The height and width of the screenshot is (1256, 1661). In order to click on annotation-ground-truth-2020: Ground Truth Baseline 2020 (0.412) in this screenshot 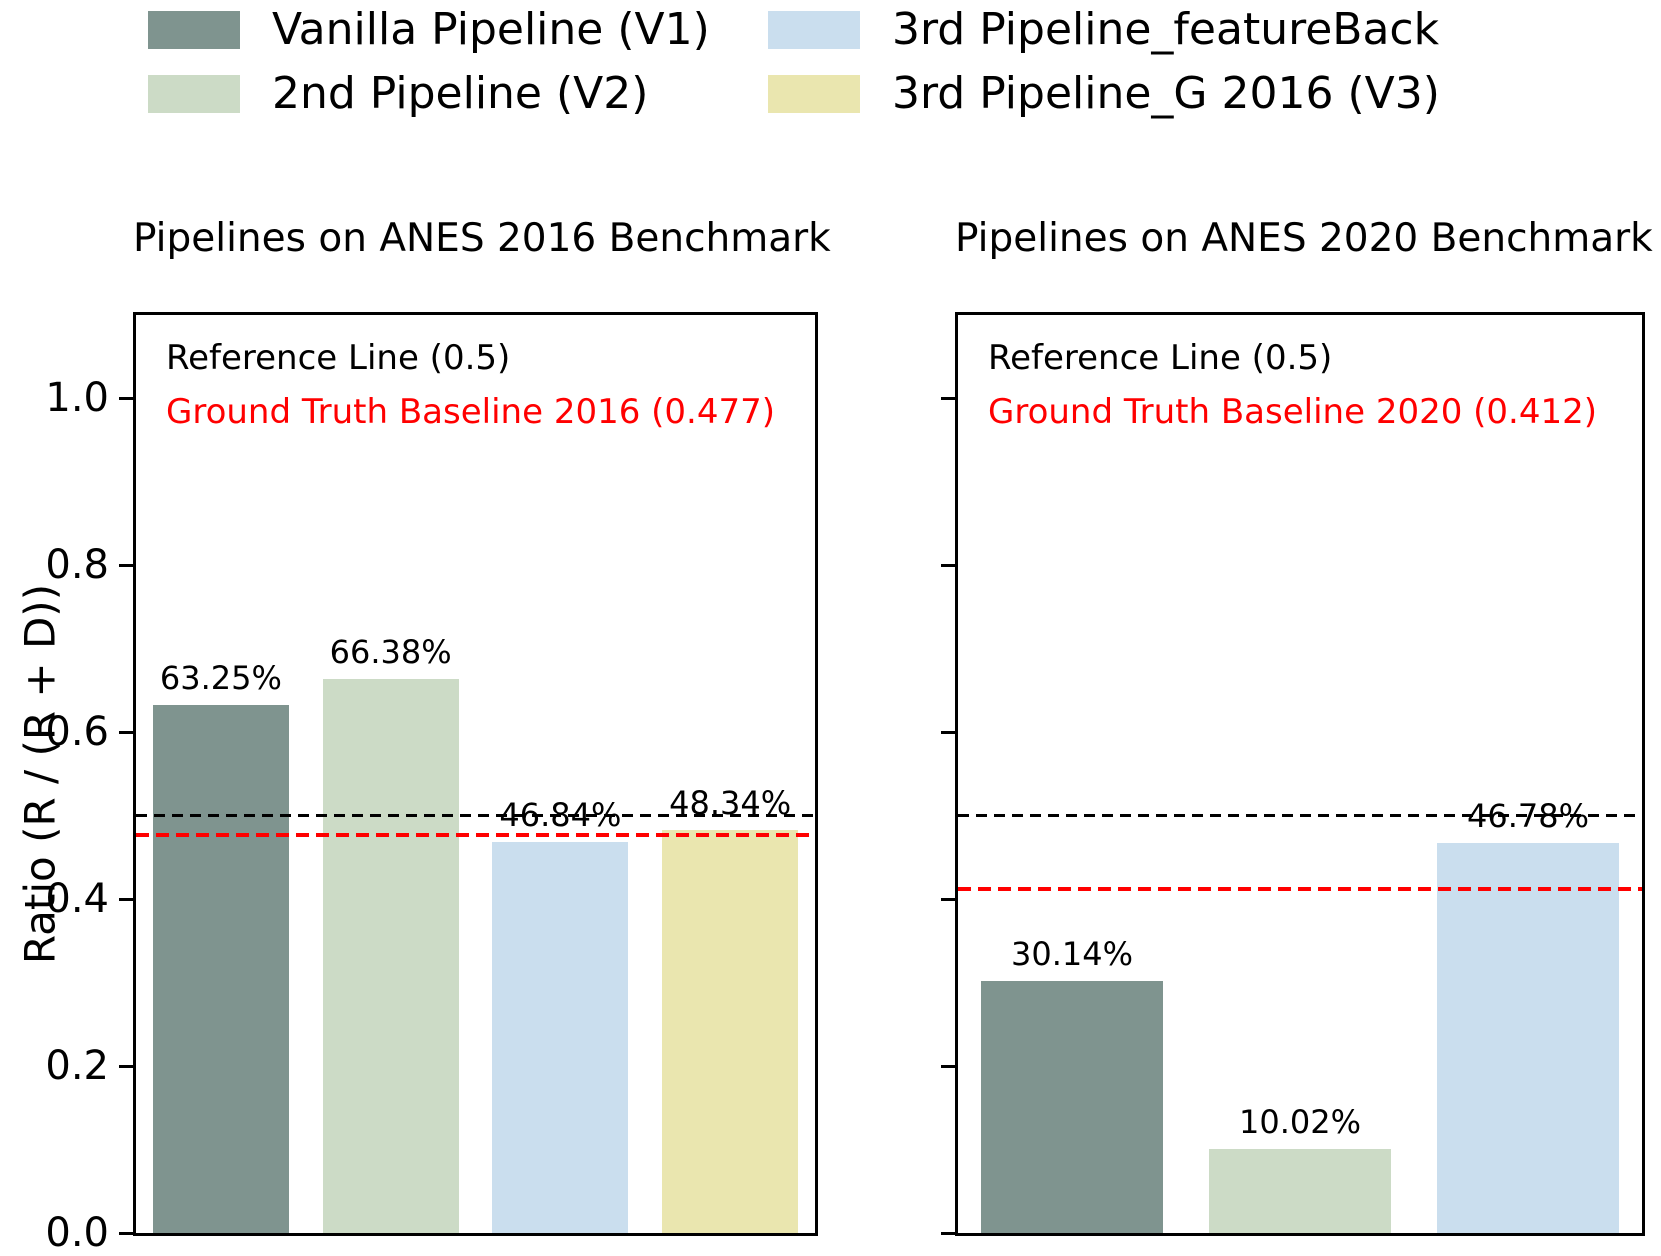, I will do `click(1293, 412)`.